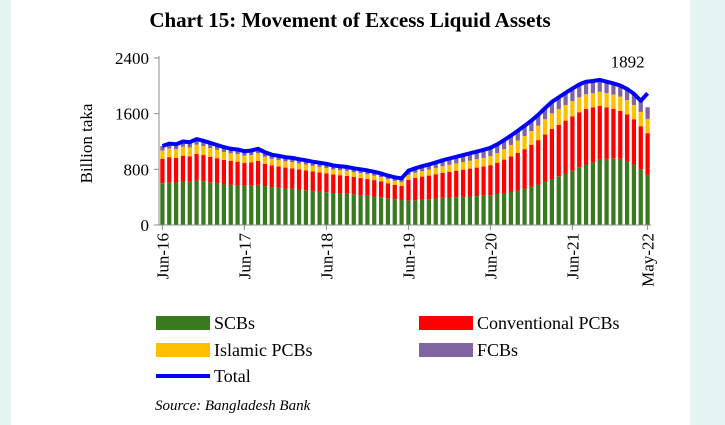 This screenshot has width=725, height=425. Describe the element at coordinates (497, 350) in the screenshot. I see `legend-label: FCBs` at that location.